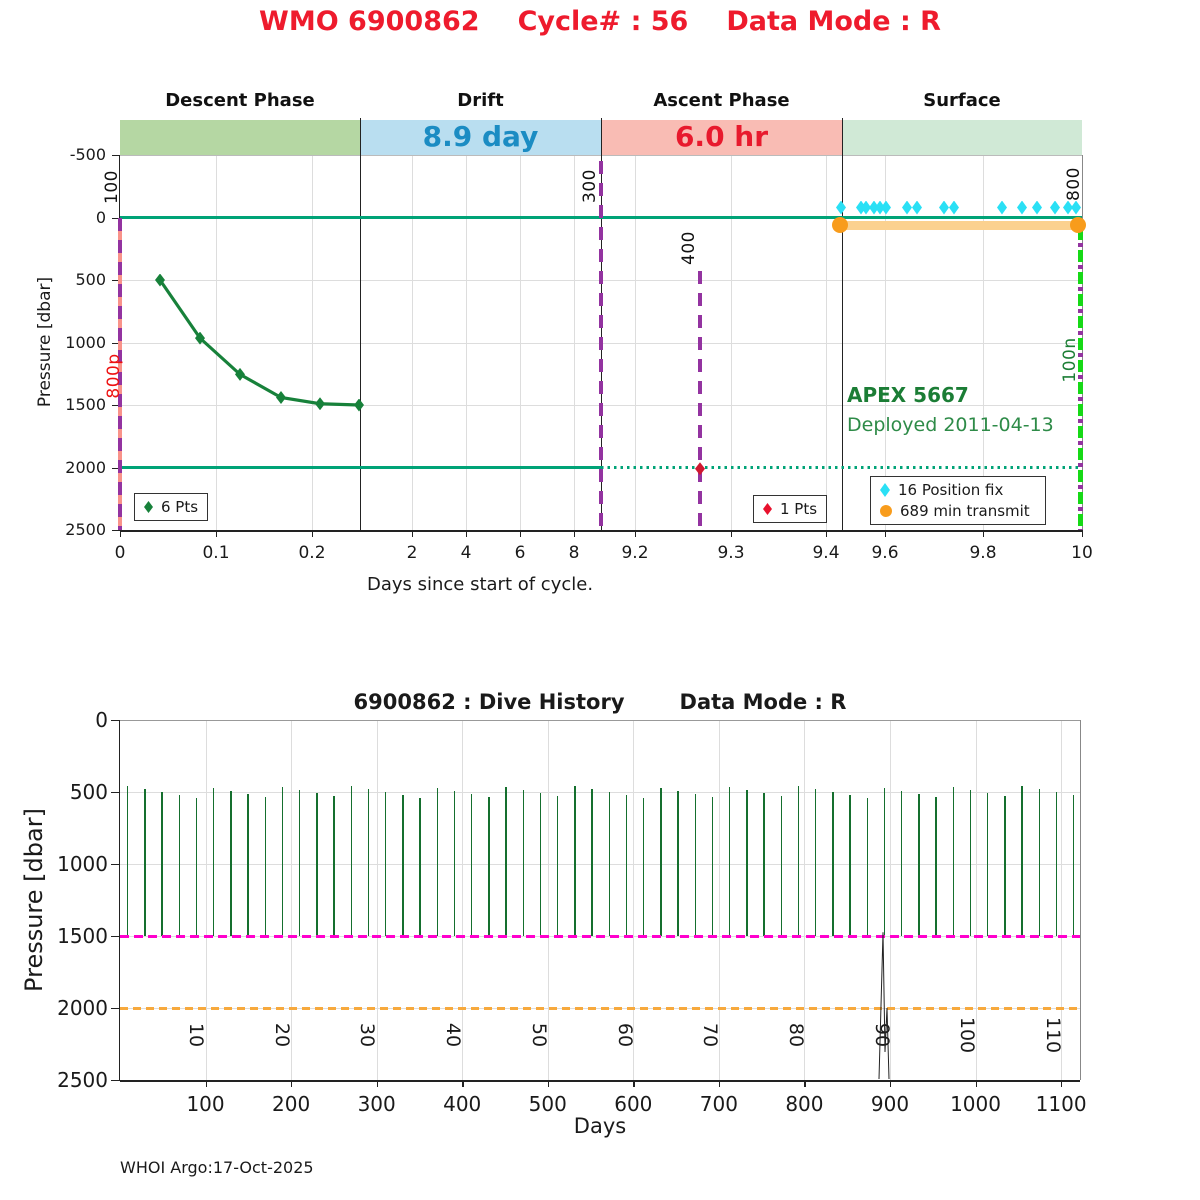  I want to click on panel-boundary, so click(842, 324).